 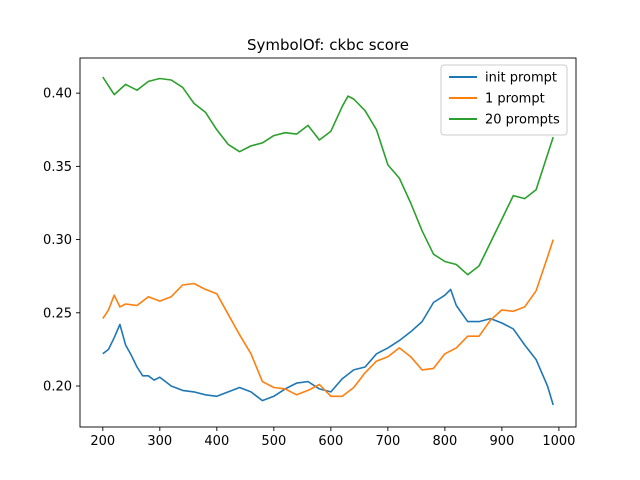 What do you see at coordinates (216, 441) in the screenshot?
I see `x-tick-label: 400` at bounding box center [216, 441].